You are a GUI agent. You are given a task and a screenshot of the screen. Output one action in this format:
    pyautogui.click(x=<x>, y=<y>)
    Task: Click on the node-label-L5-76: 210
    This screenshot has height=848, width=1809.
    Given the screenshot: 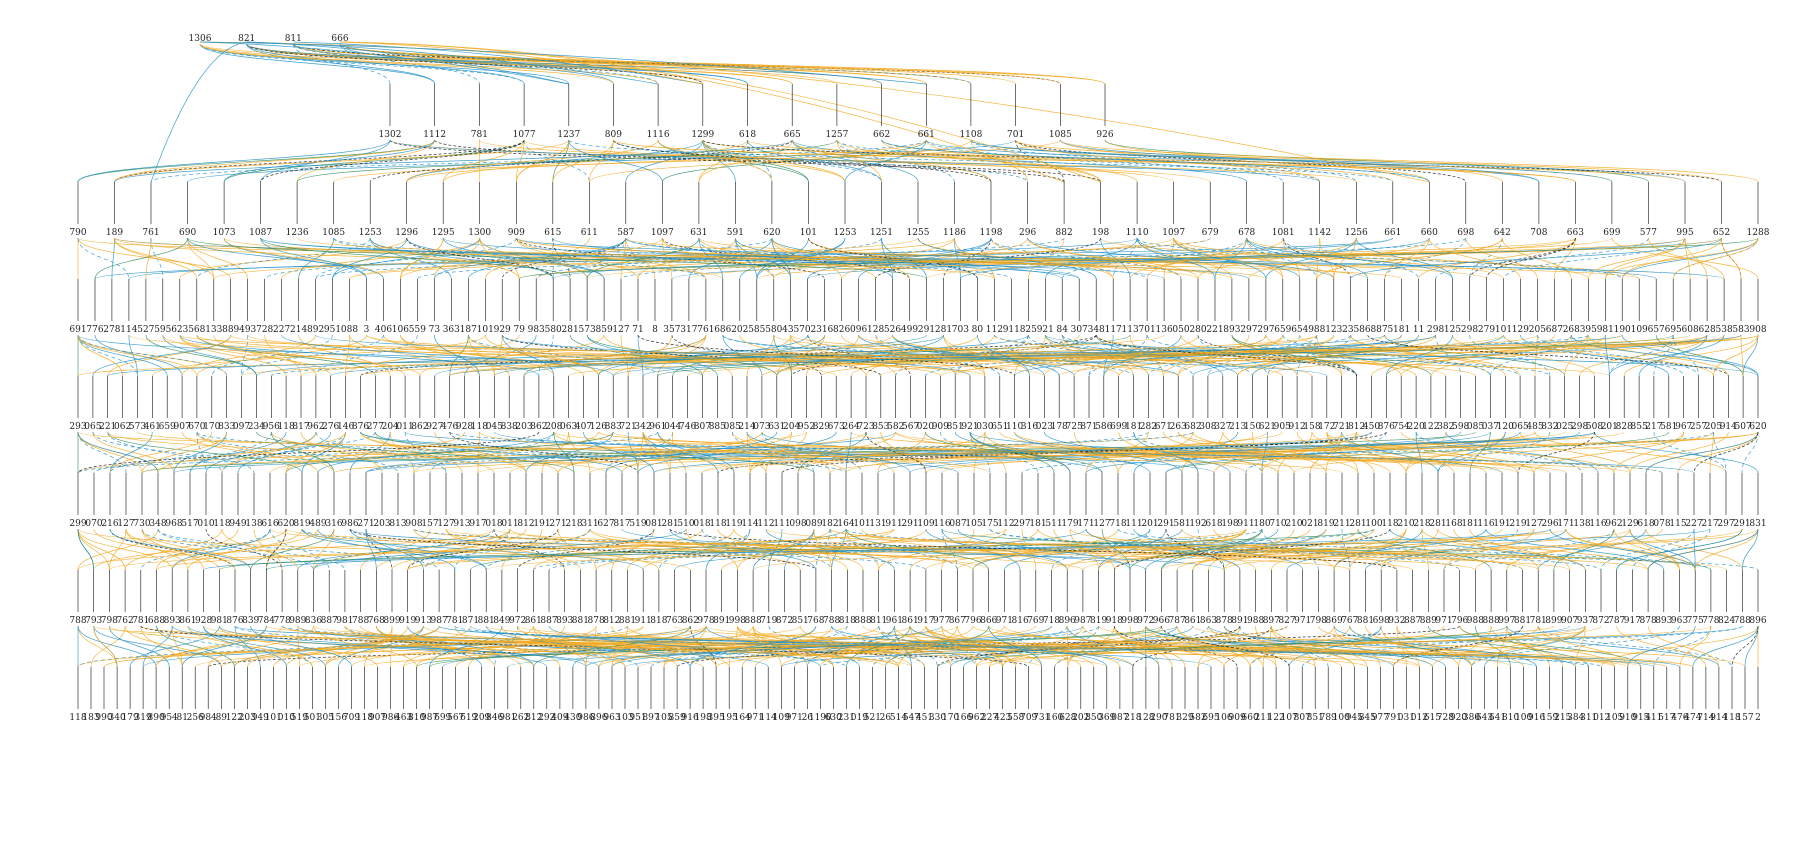 What is the action you would take?
    pyautogui.click(x=1293, y=524)
    